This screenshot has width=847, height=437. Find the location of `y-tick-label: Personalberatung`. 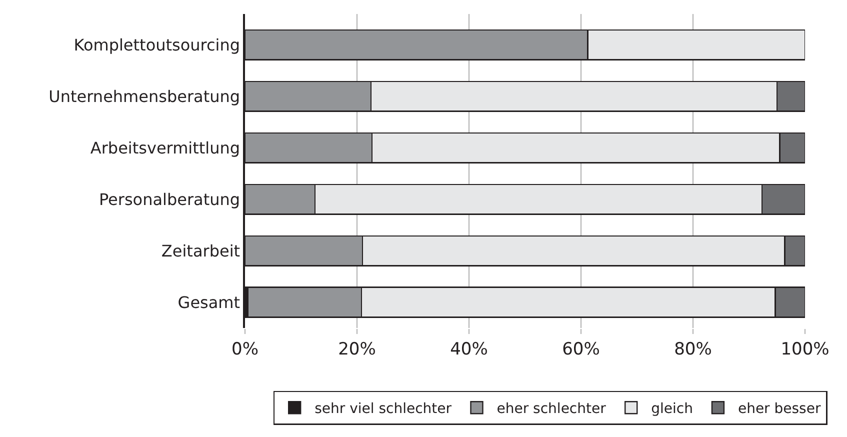

y-tick-label: Personalberatung is located at coordinates (169, 199).